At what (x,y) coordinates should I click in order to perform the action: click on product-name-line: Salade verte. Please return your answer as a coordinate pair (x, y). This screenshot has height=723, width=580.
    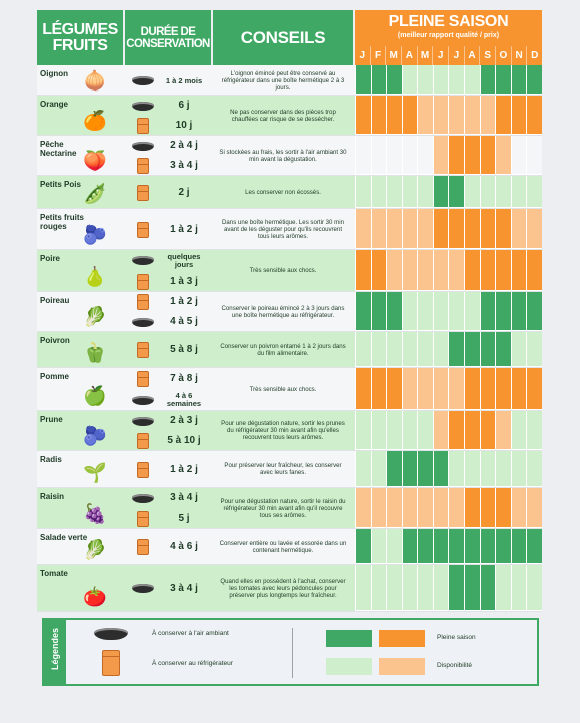
    Looking at the image, I should click on (64, 537).